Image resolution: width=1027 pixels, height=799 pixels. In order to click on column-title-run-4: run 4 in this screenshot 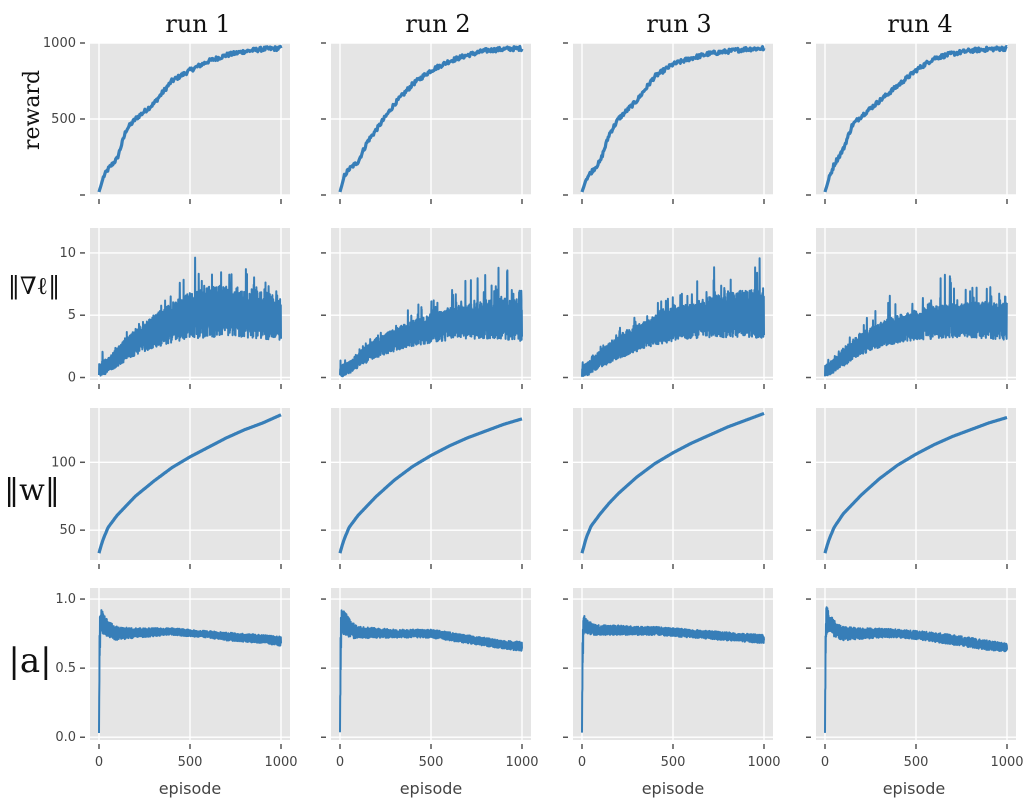, I will do `click(919, 24)`.